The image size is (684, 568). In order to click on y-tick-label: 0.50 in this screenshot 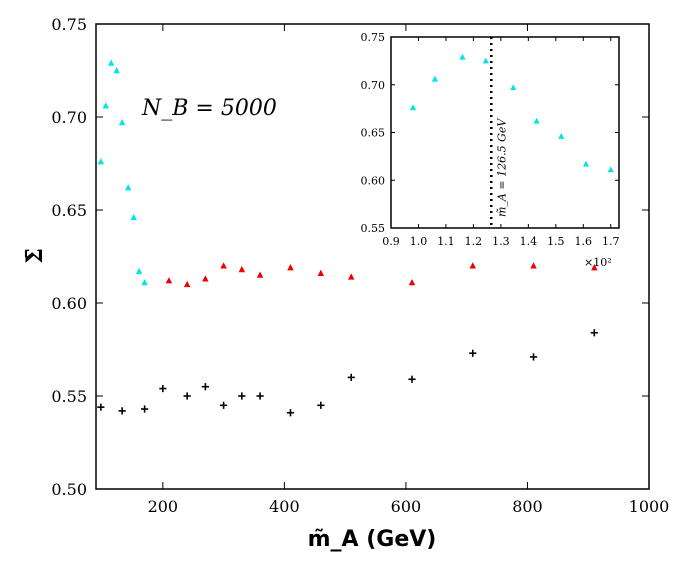, I will do `click(69, 489)`.